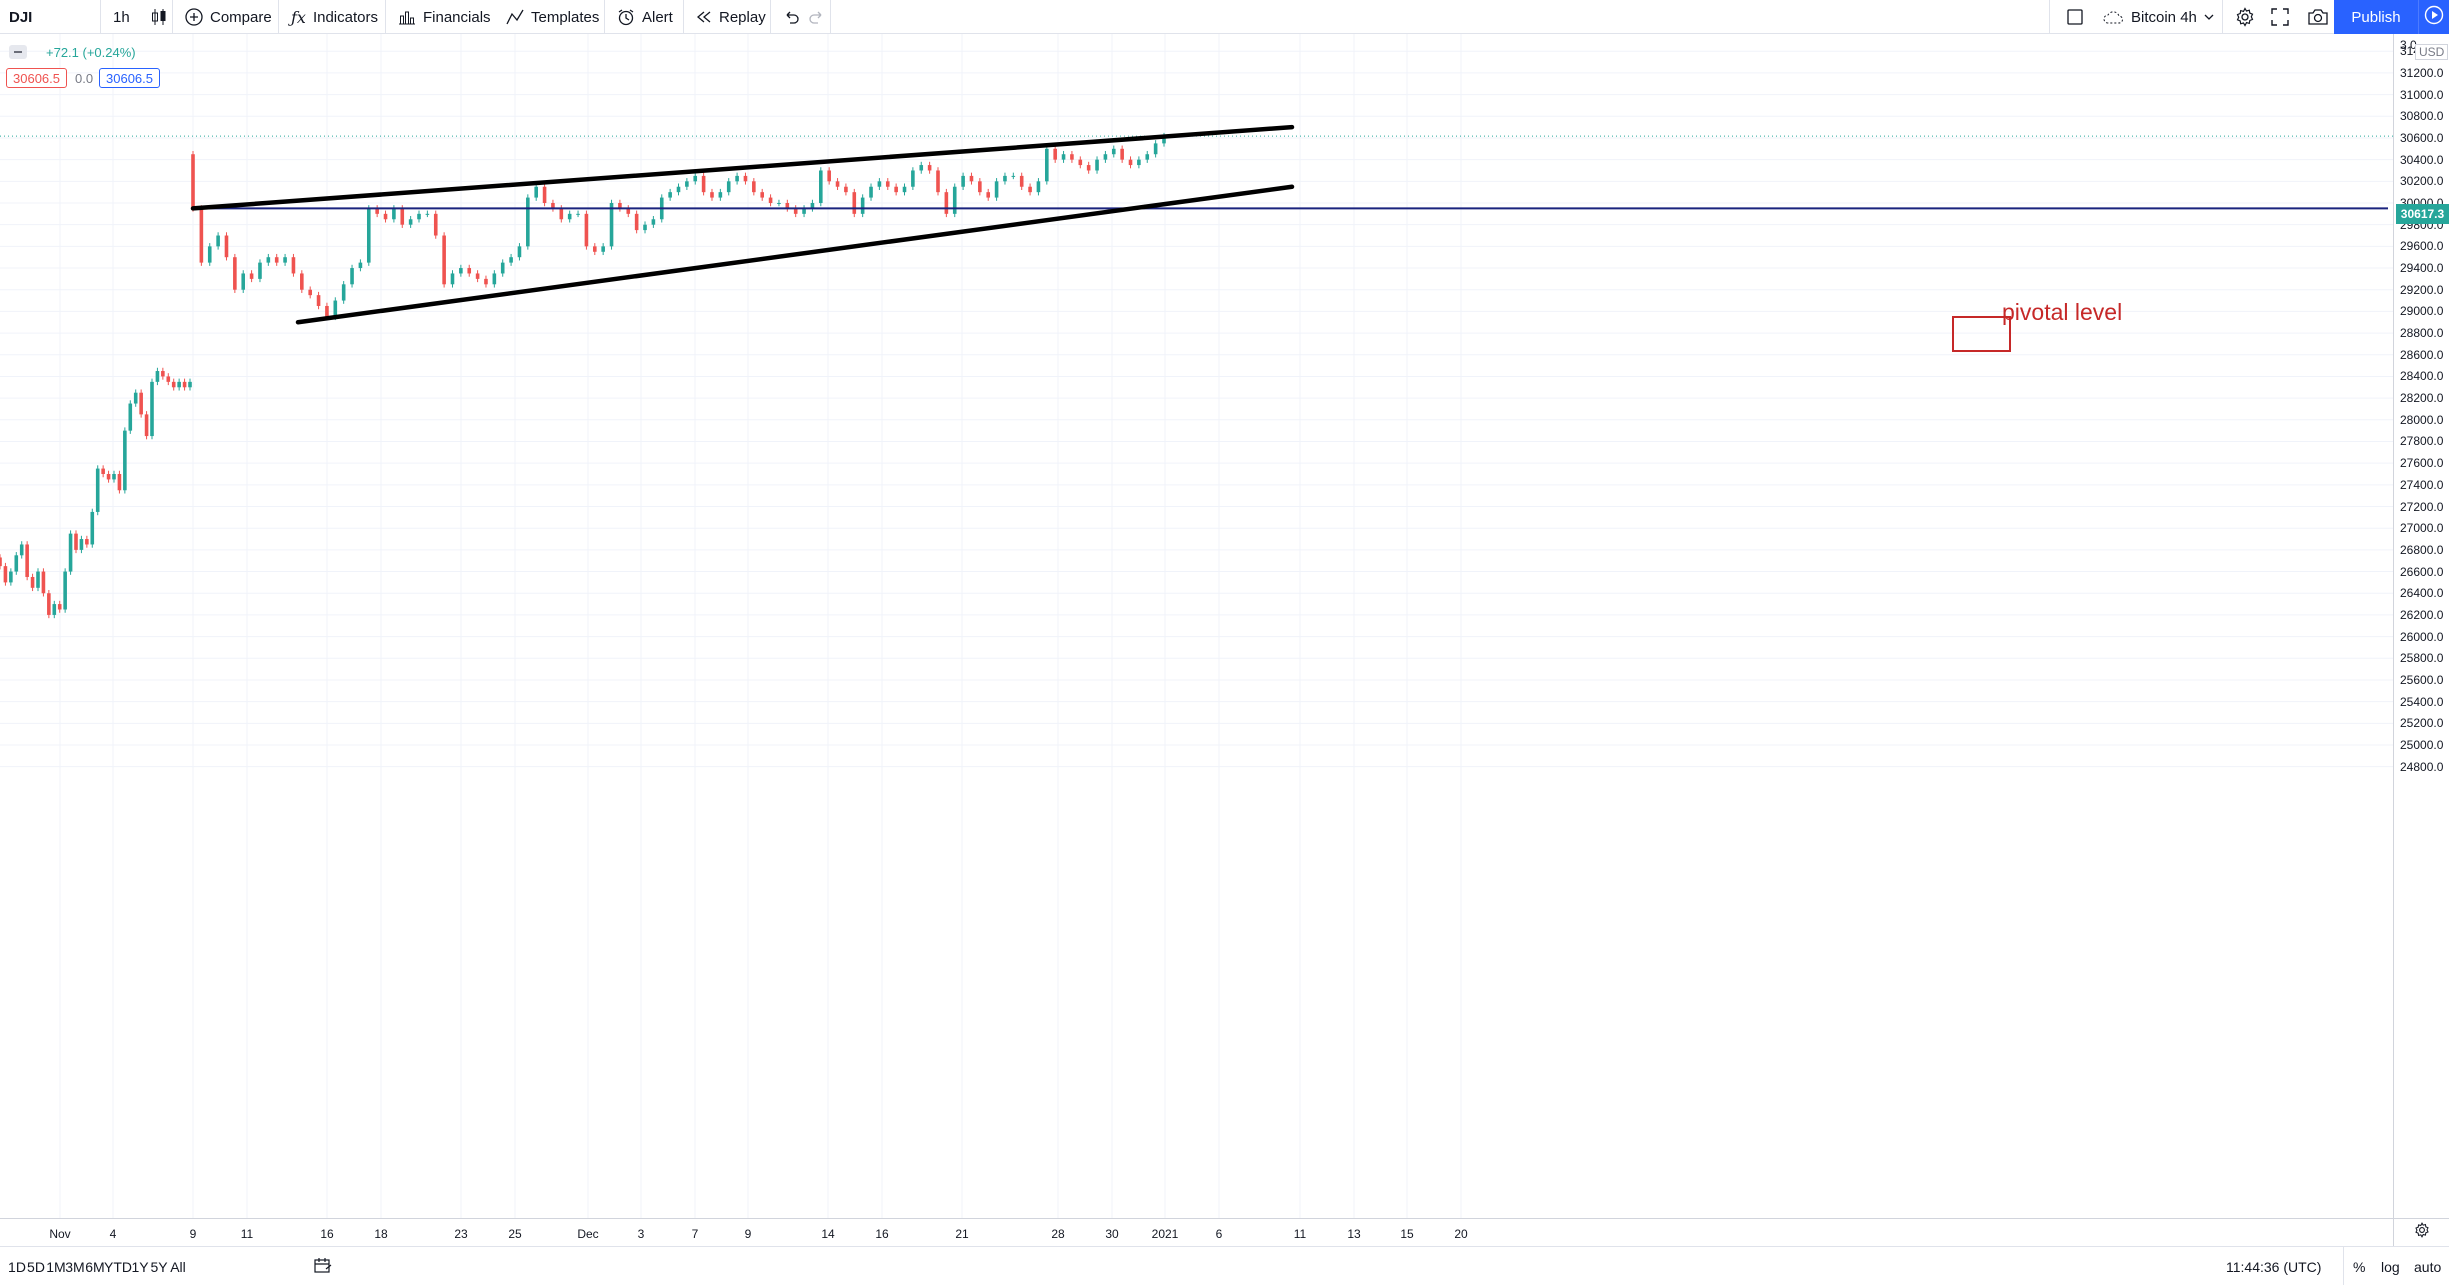 This screenshot has width=2449, height=1285. I want to click on sell-button: 30606.5, so click(36, 78).